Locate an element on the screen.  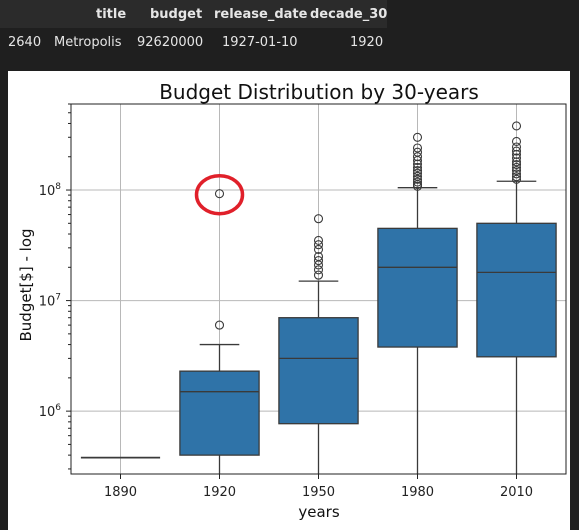
y-axis-label: Budget[$] - log is located at coordinates (26, 284).